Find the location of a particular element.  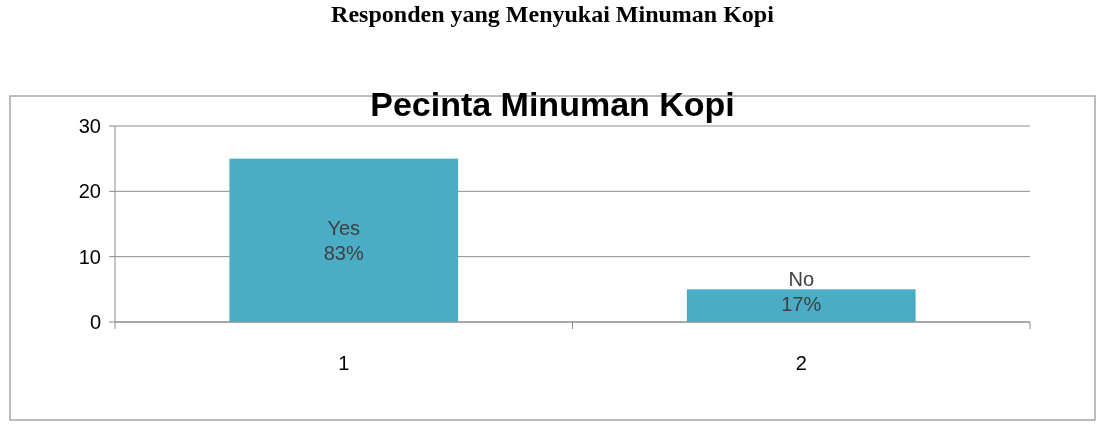

data-label: No 17% is located at coordinates (801, 291).